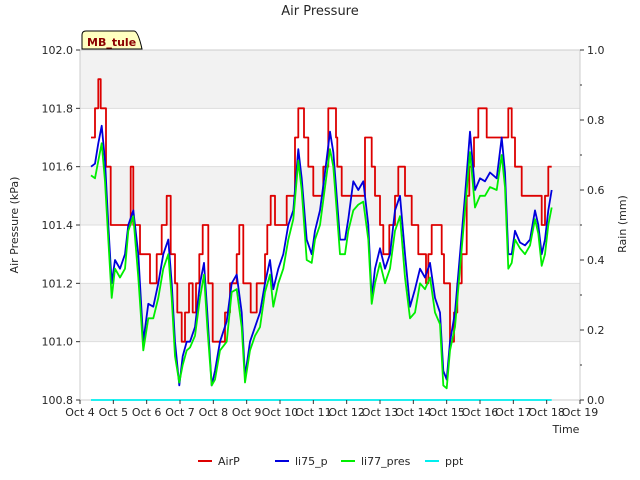  Describe the element at coordinates (380, 412) in the screenshot. I see `x-tick-label: Oct 13` at that location.